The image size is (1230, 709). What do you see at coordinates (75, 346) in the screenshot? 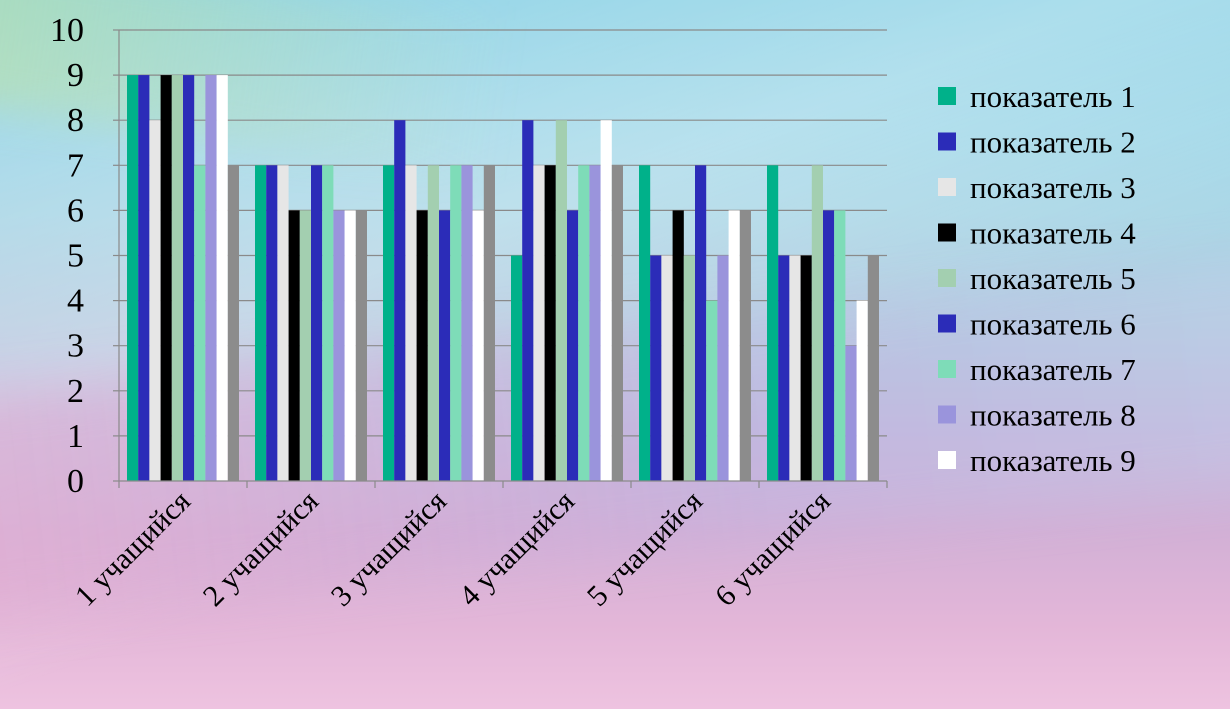
I see `y-tick-label: 3` at bounding box center [75, 346].